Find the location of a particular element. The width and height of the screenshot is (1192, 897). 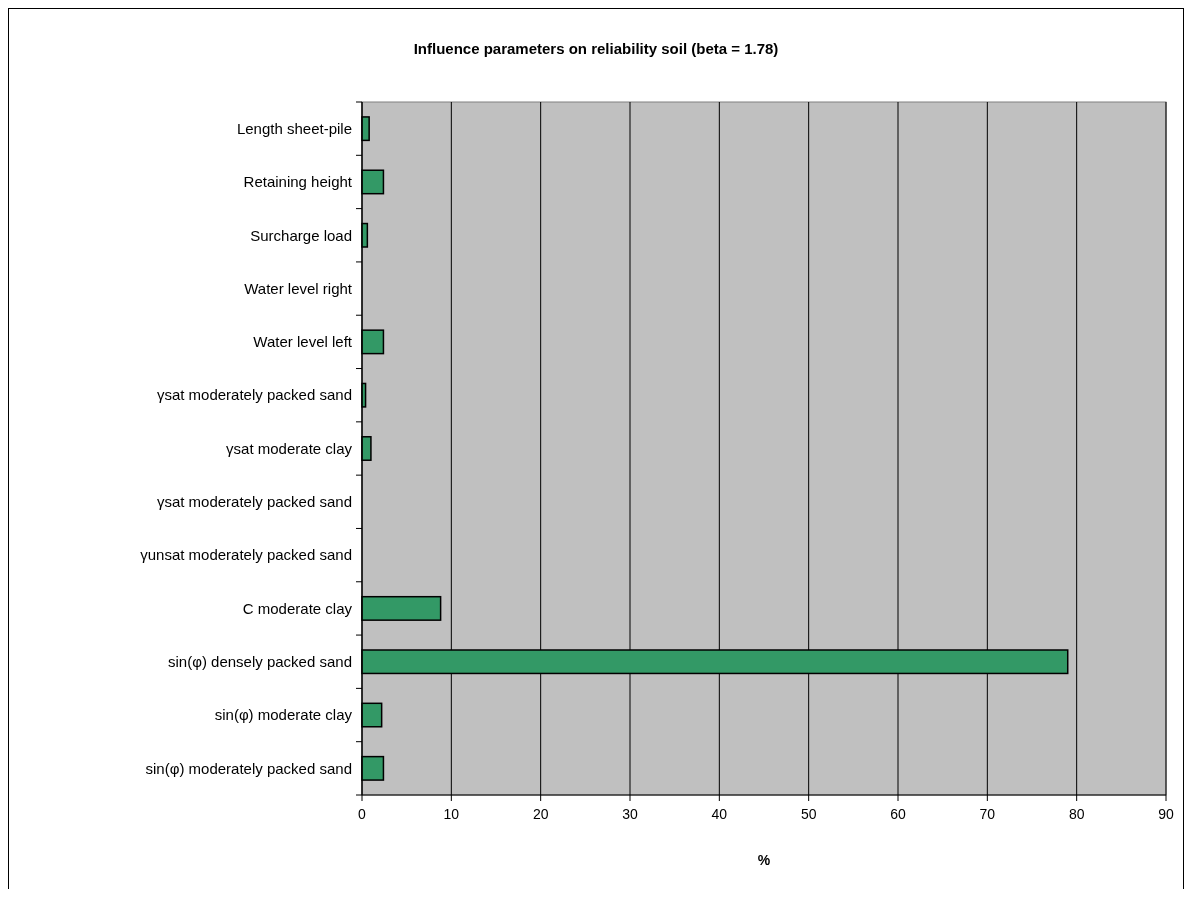

y-tick-label: sin(φ) densely packed sand is located at coordinates (260, 661).